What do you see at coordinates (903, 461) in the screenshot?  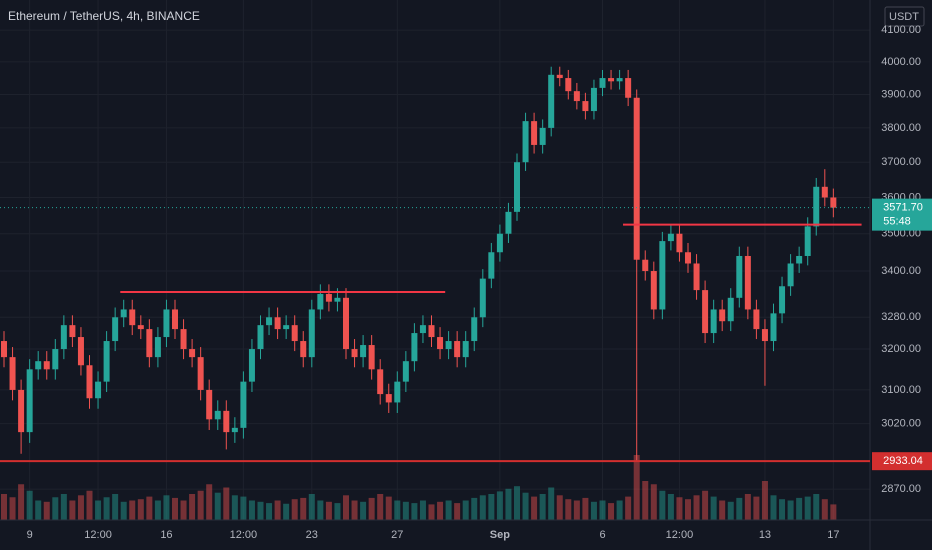 I see `support-label: 2933.04` at bounding box center [903, 461].